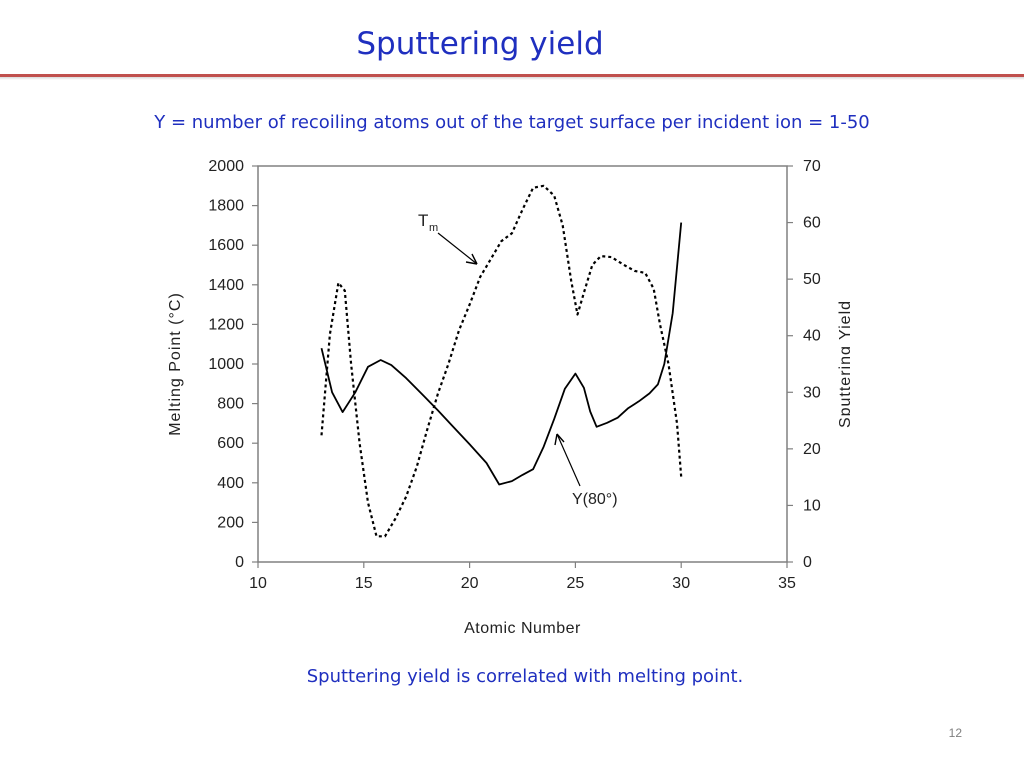 The image size is (1024, 768). What do you see at coordinates (843, 364) in the screenshot?
I see `y-right-axis-label: Sputtering Yield` at bounding box center [843, 364].